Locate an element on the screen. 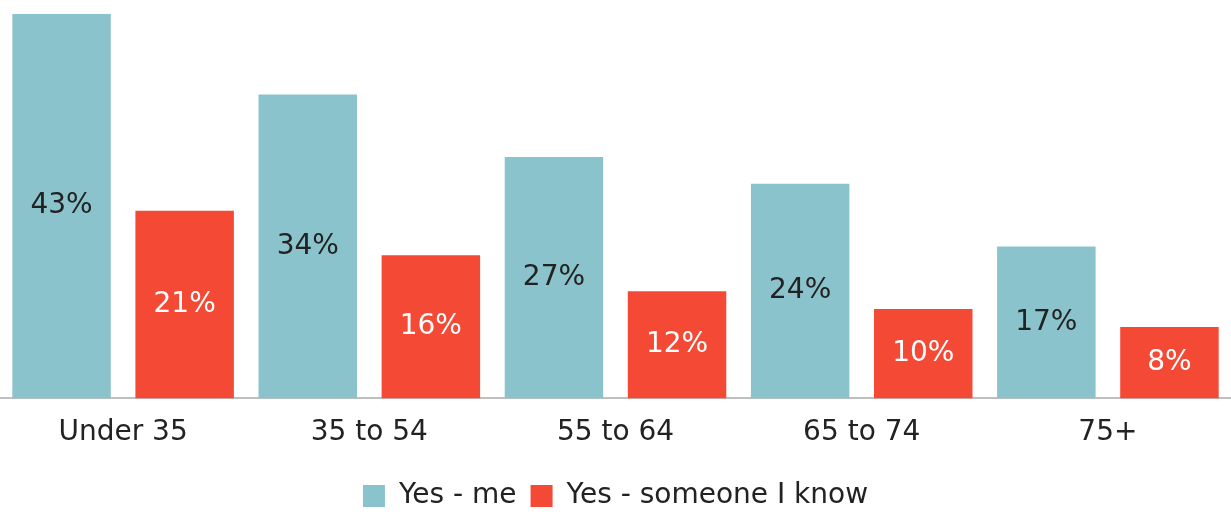 This screenshot has width=1231, height=520. data-label: 16% is located at coordinates (430, 325).